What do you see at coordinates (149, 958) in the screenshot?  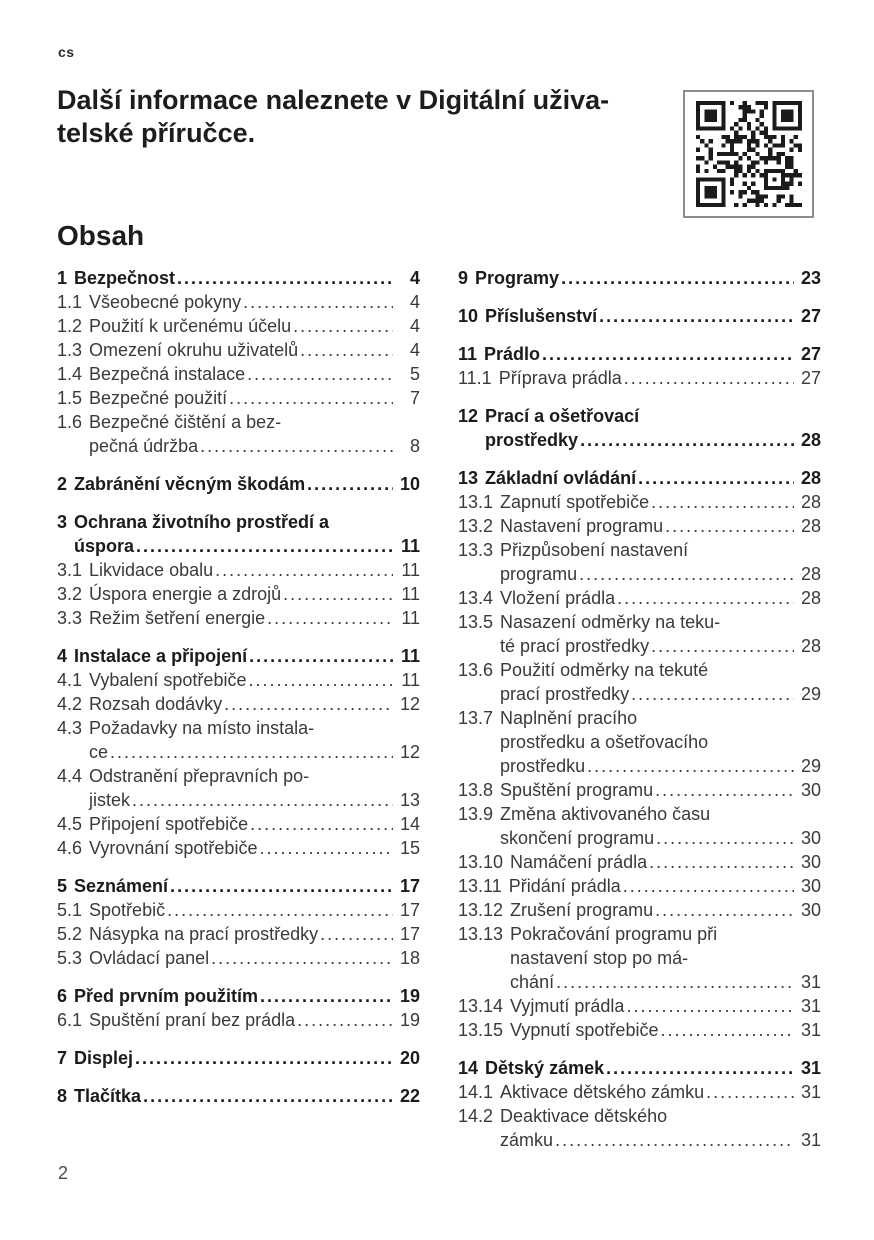 I see `toc-entry-text: Ovládací panel` at bounding box center [149, 958].